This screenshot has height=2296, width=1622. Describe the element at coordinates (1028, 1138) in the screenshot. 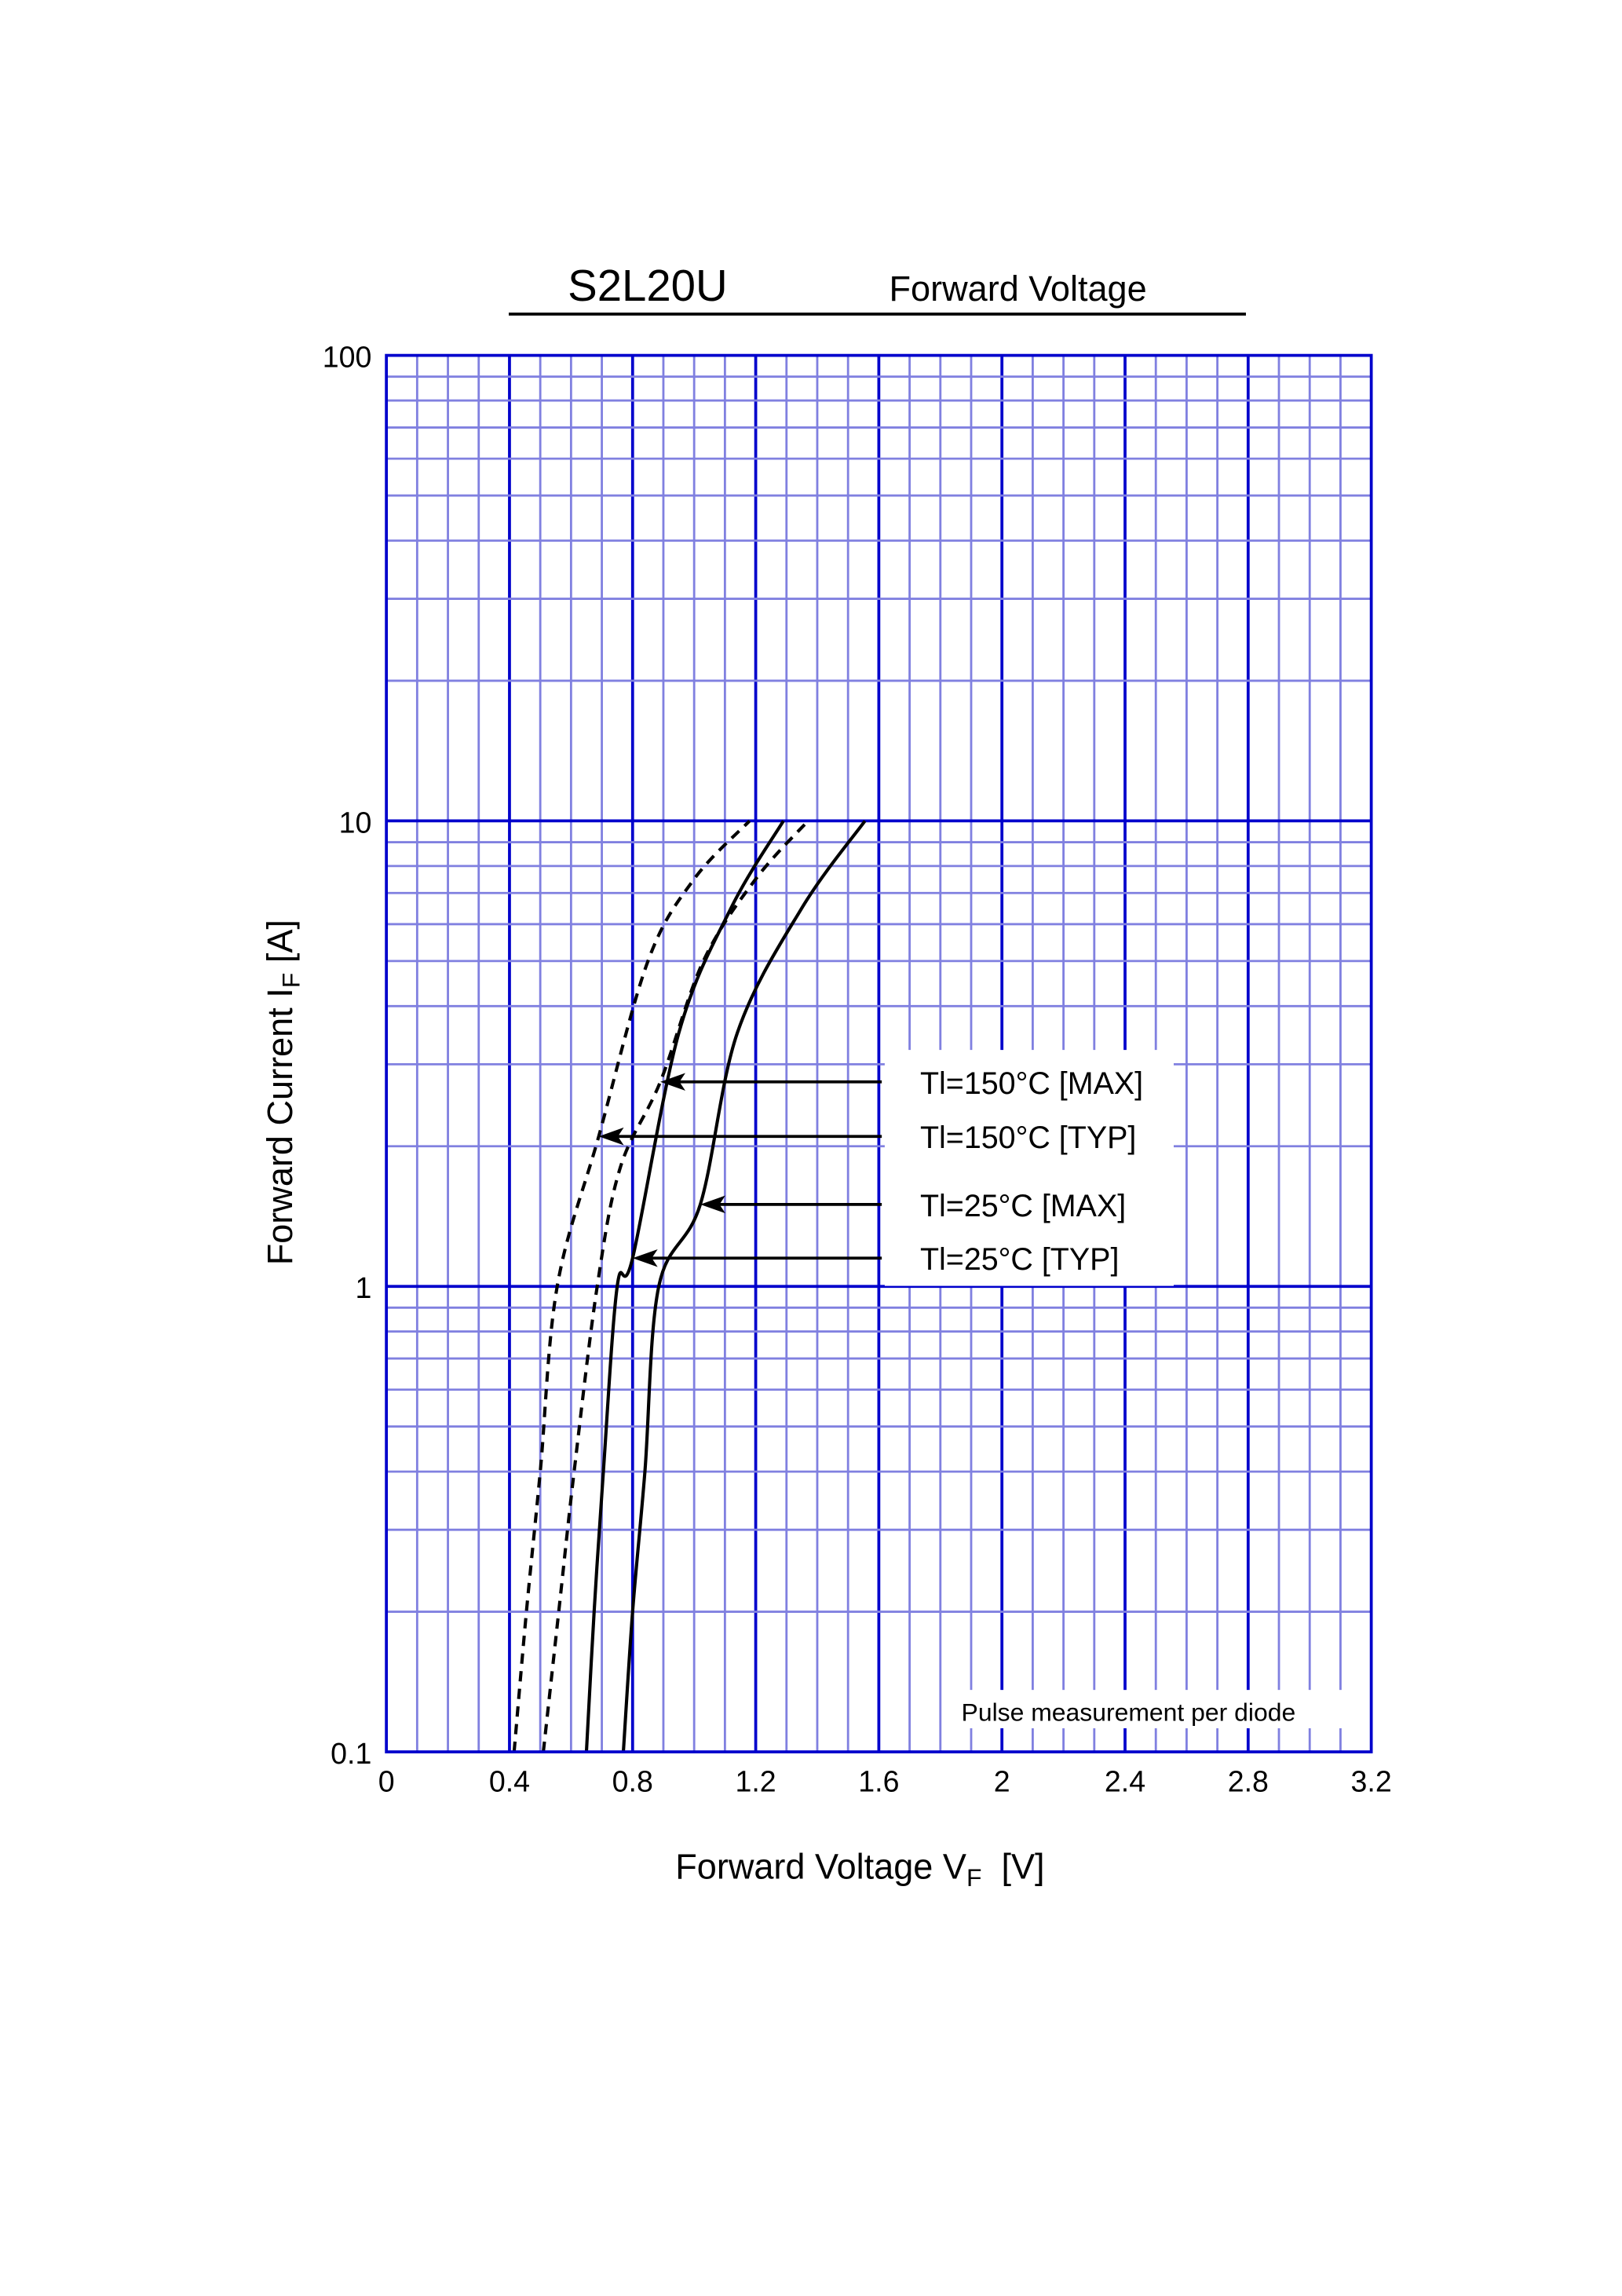

I see `legend-label: Tl=150°C [TYP]` at that location.